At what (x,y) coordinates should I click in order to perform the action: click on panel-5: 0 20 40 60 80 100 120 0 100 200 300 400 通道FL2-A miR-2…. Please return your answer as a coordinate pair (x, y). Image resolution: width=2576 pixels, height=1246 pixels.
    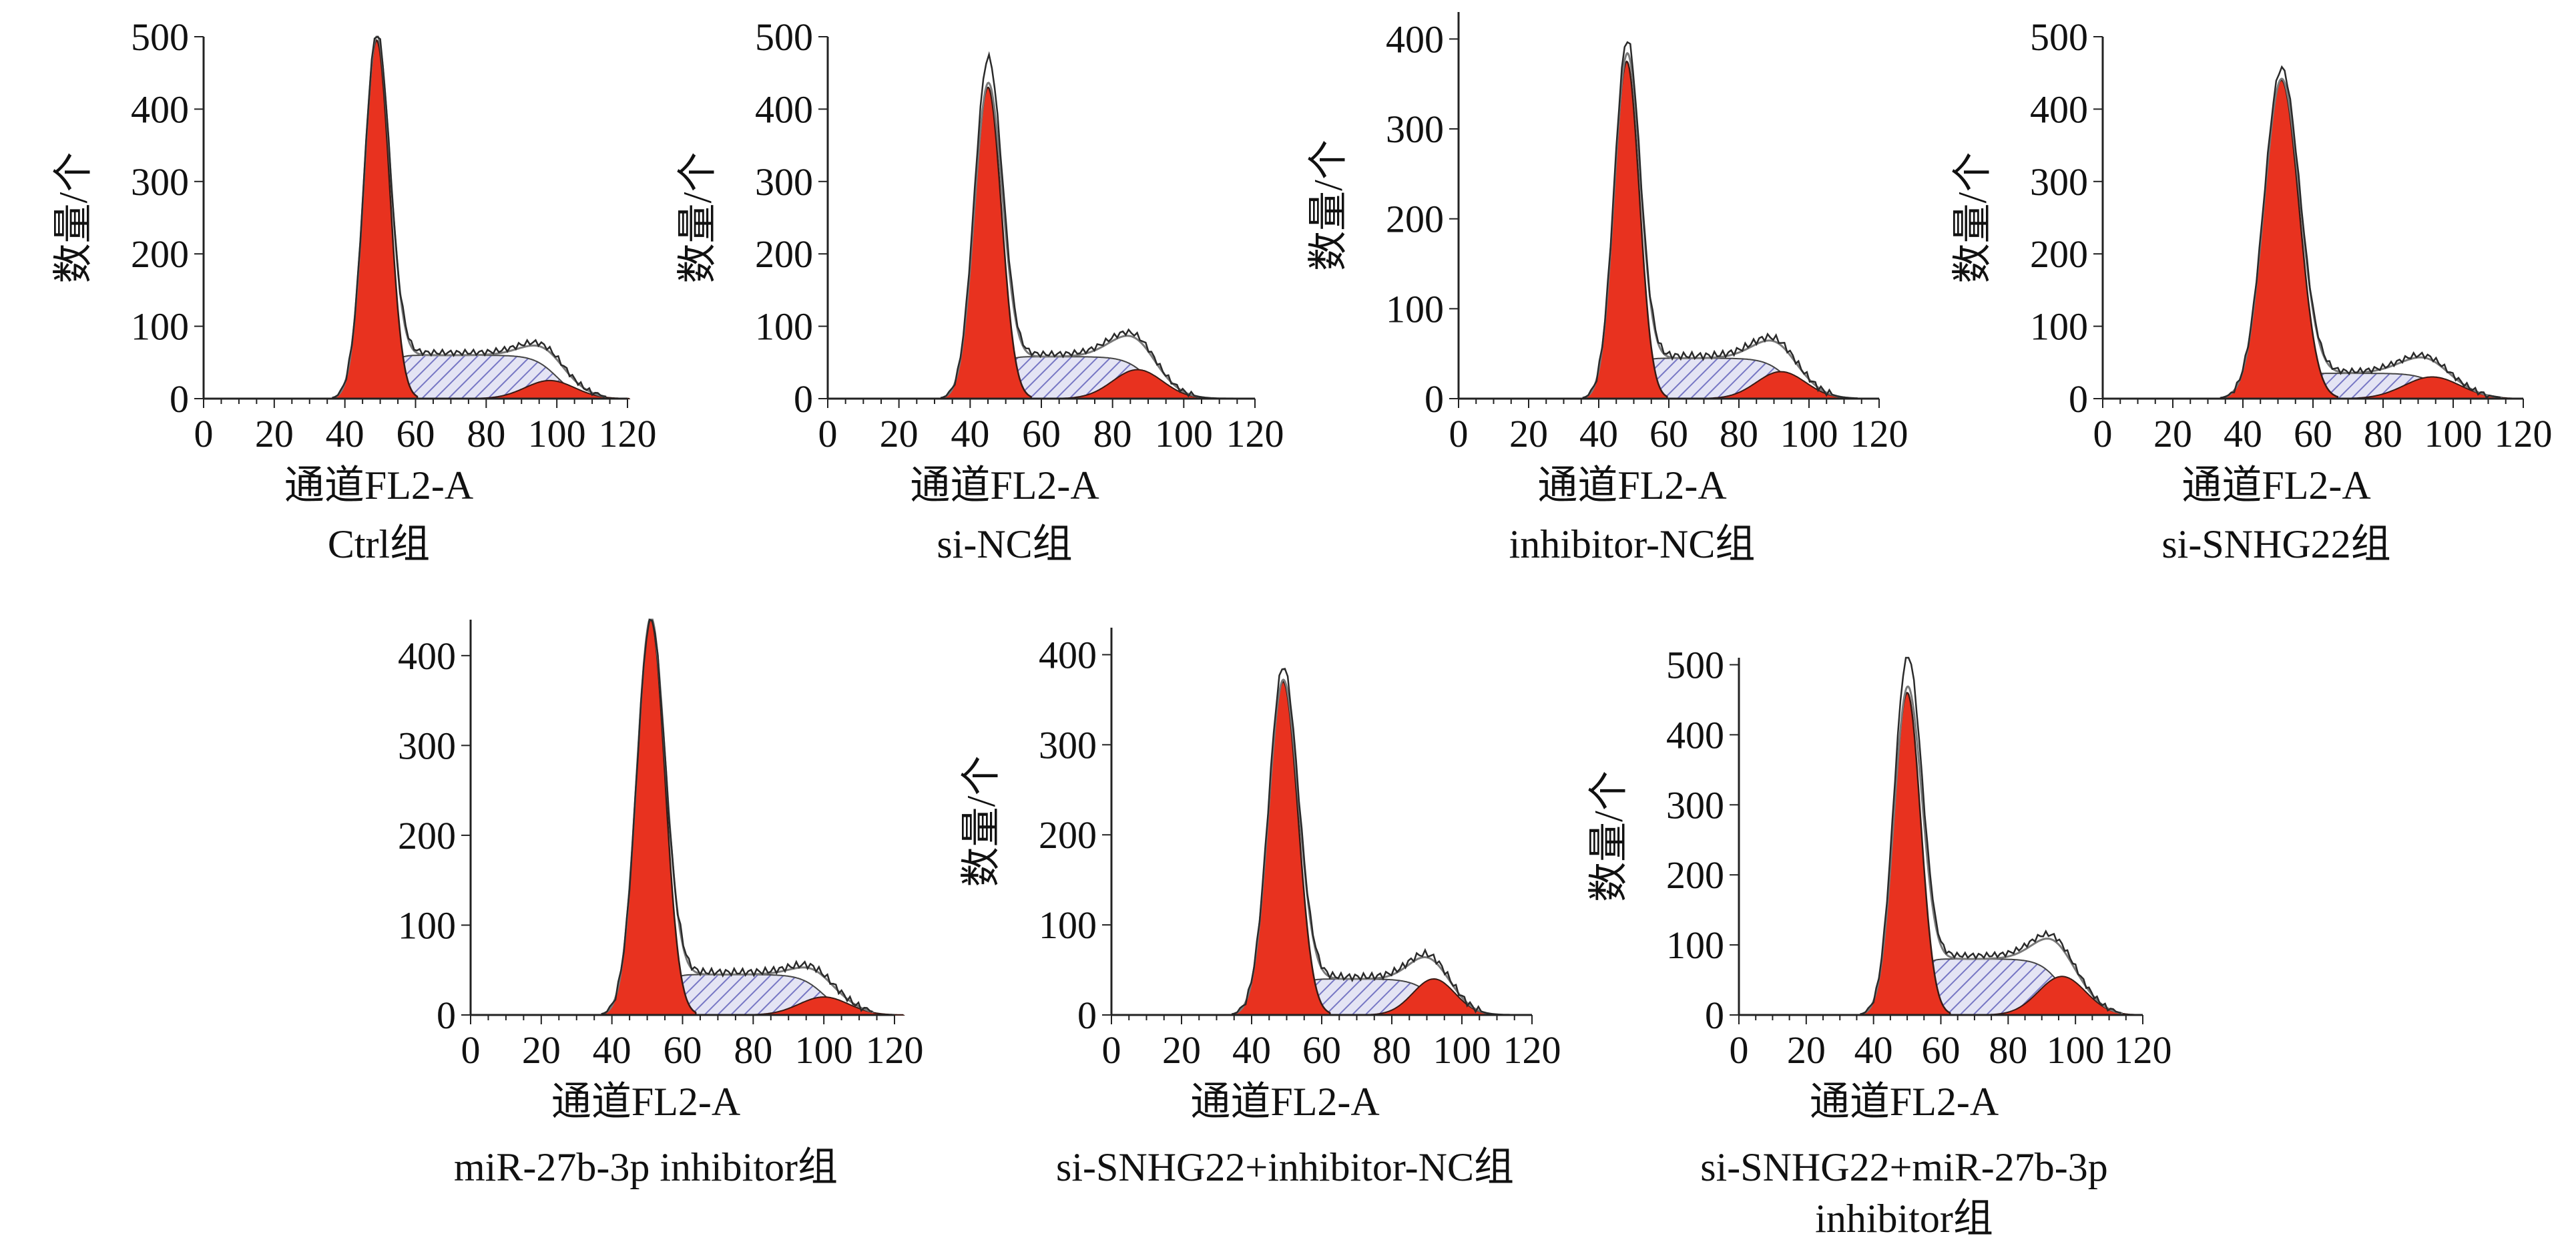
    Looking at the image, I should click on (661, 904).